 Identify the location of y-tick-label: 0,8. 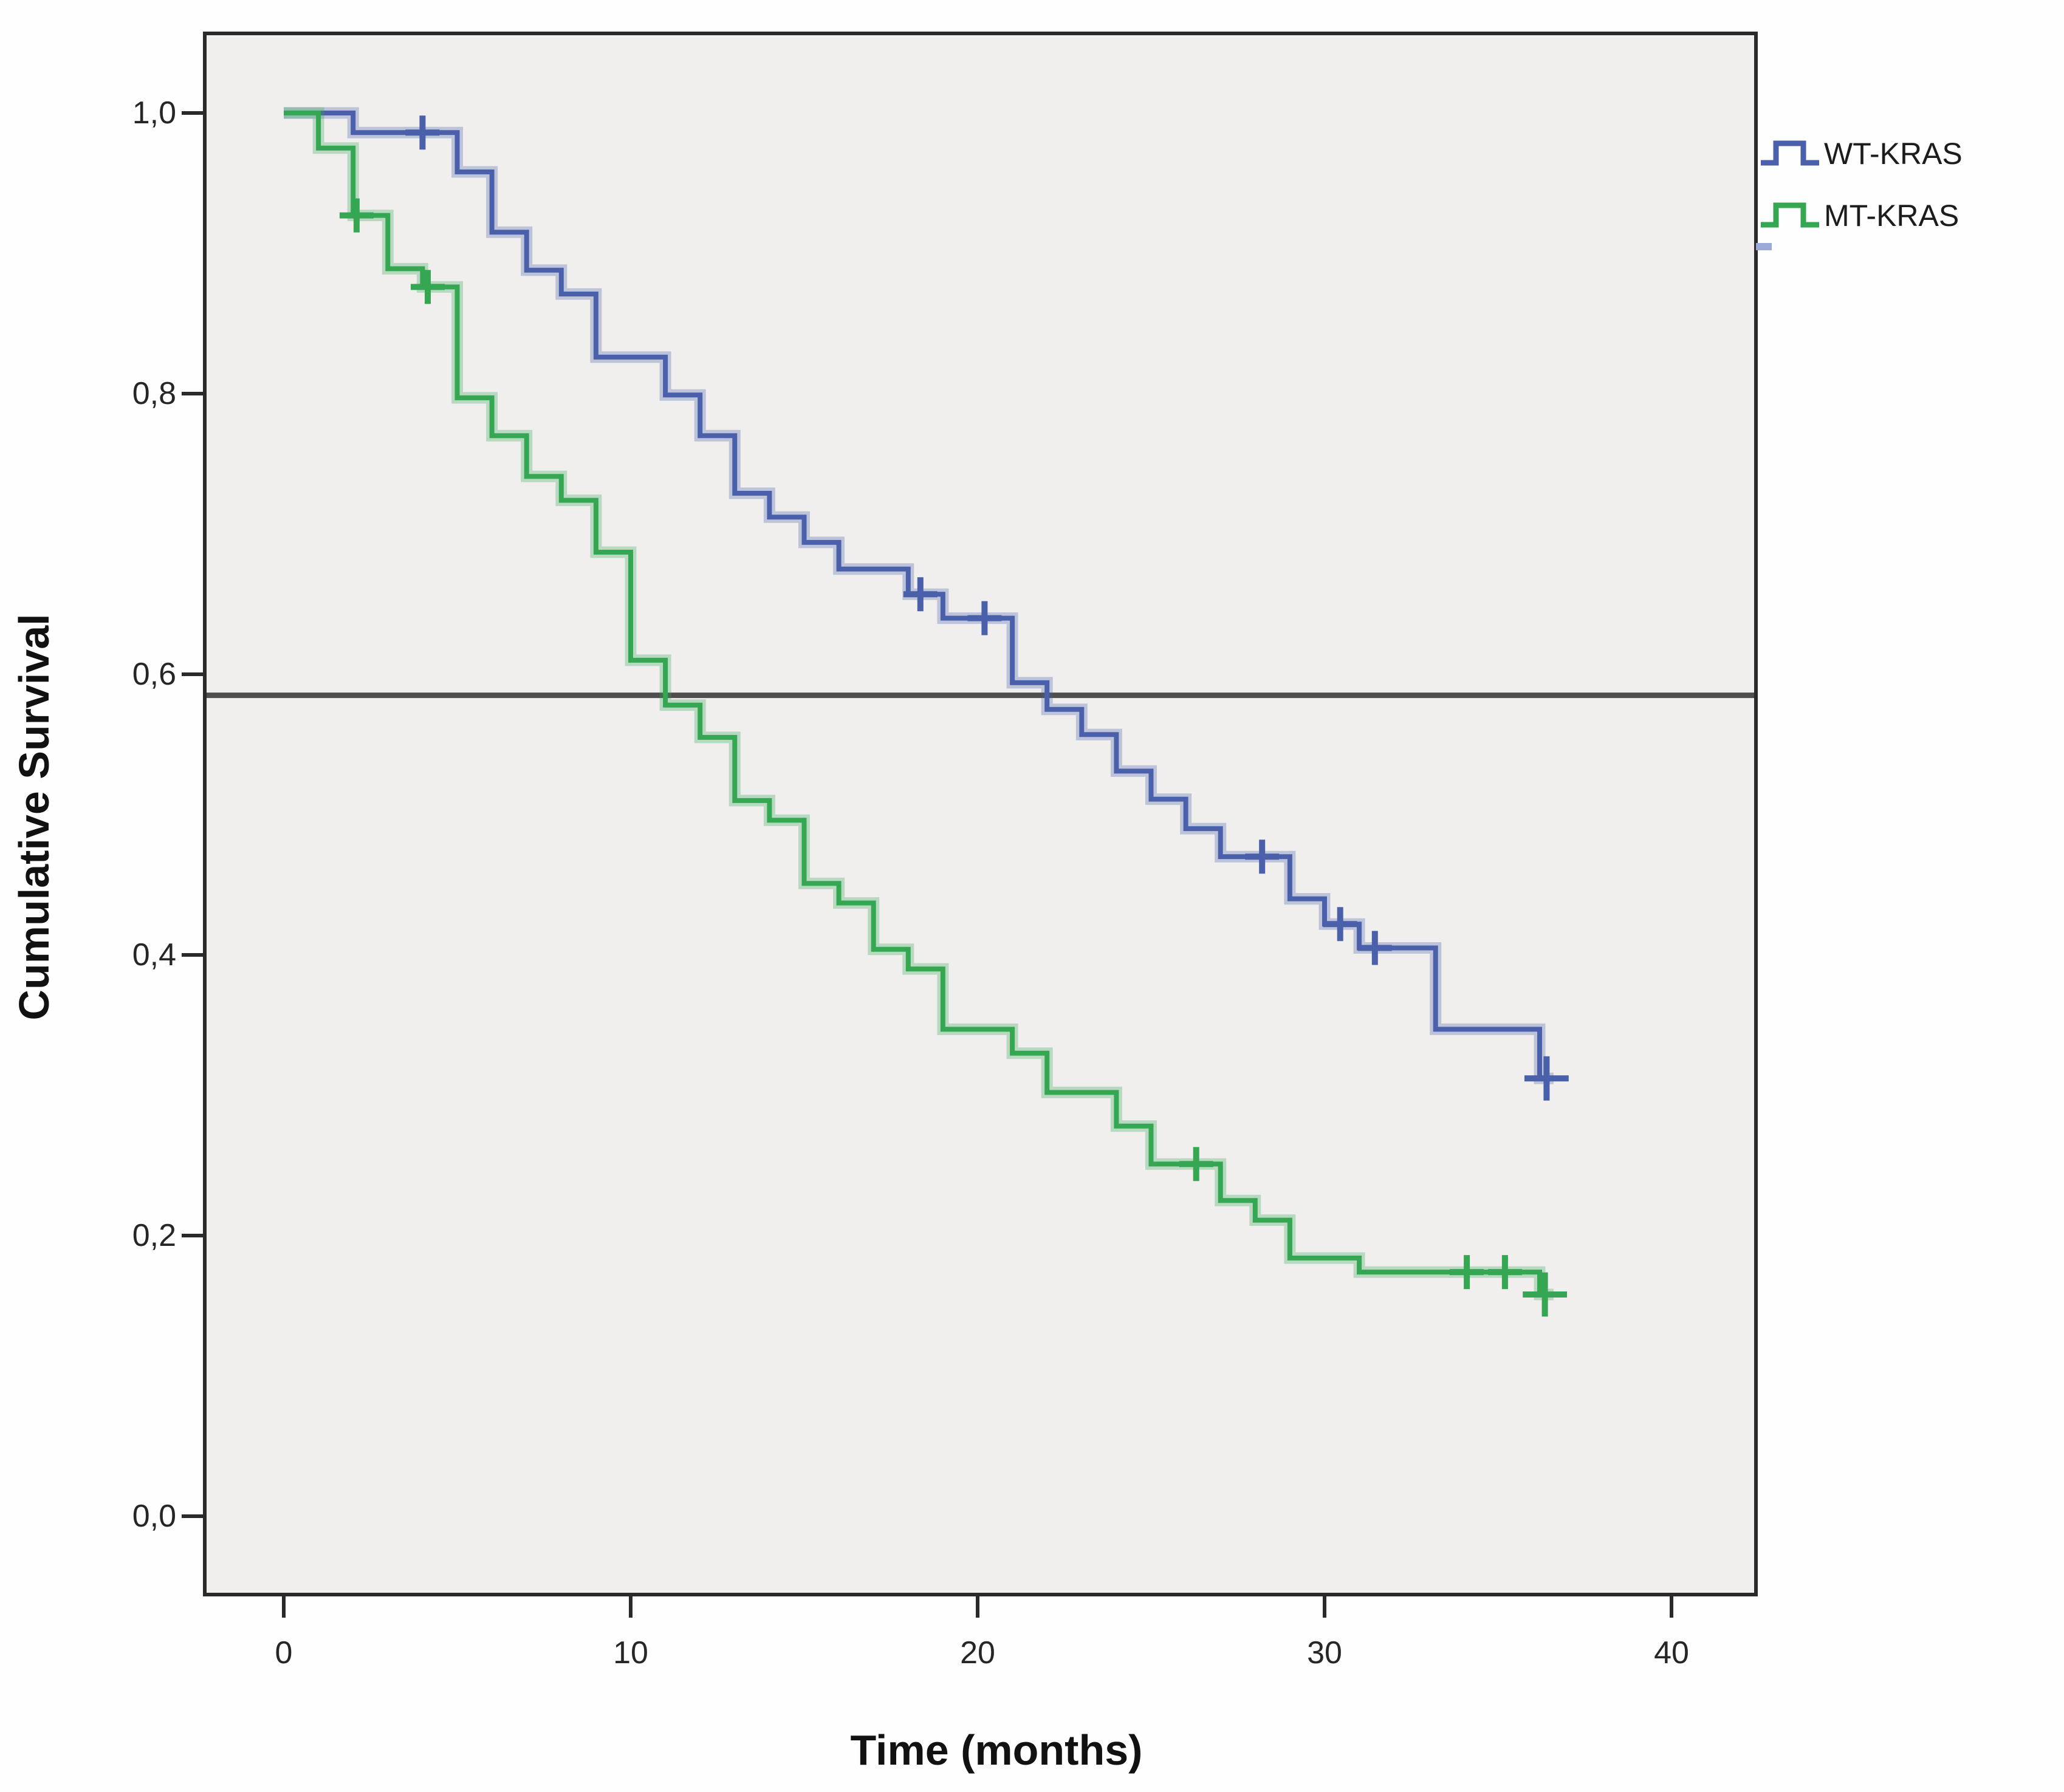
(154, 393).